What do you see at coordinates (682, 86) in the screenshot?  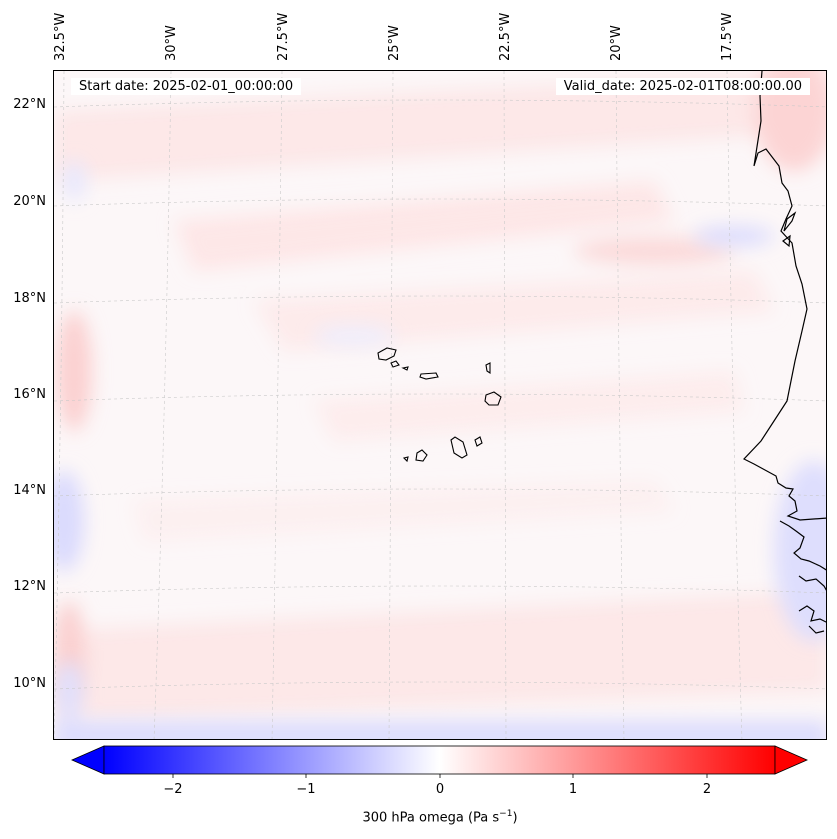 I see `valid-date-label: Valid_date: 2025-02-01T08:00:00.00` at bounding box center [682, 86].